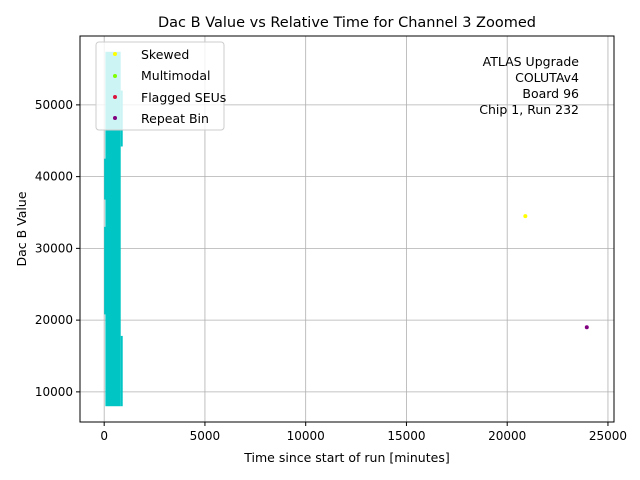 This screenshot has height=480, width=640. What do you see at coordinates (115, 54) in the screenshot?
I see `legend-marker-skewed` at bounding box center [115, 54].